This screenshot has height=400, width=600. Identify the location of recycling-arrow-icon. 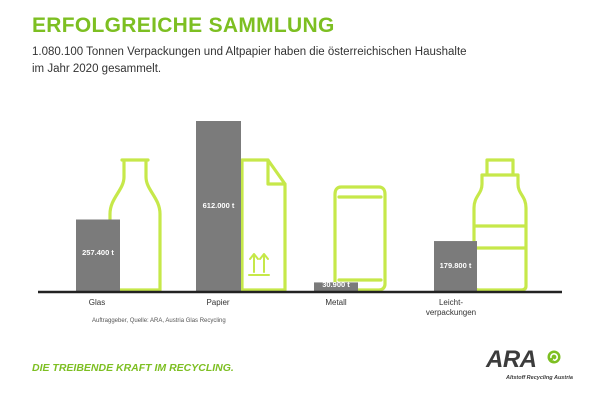
(554, 357).